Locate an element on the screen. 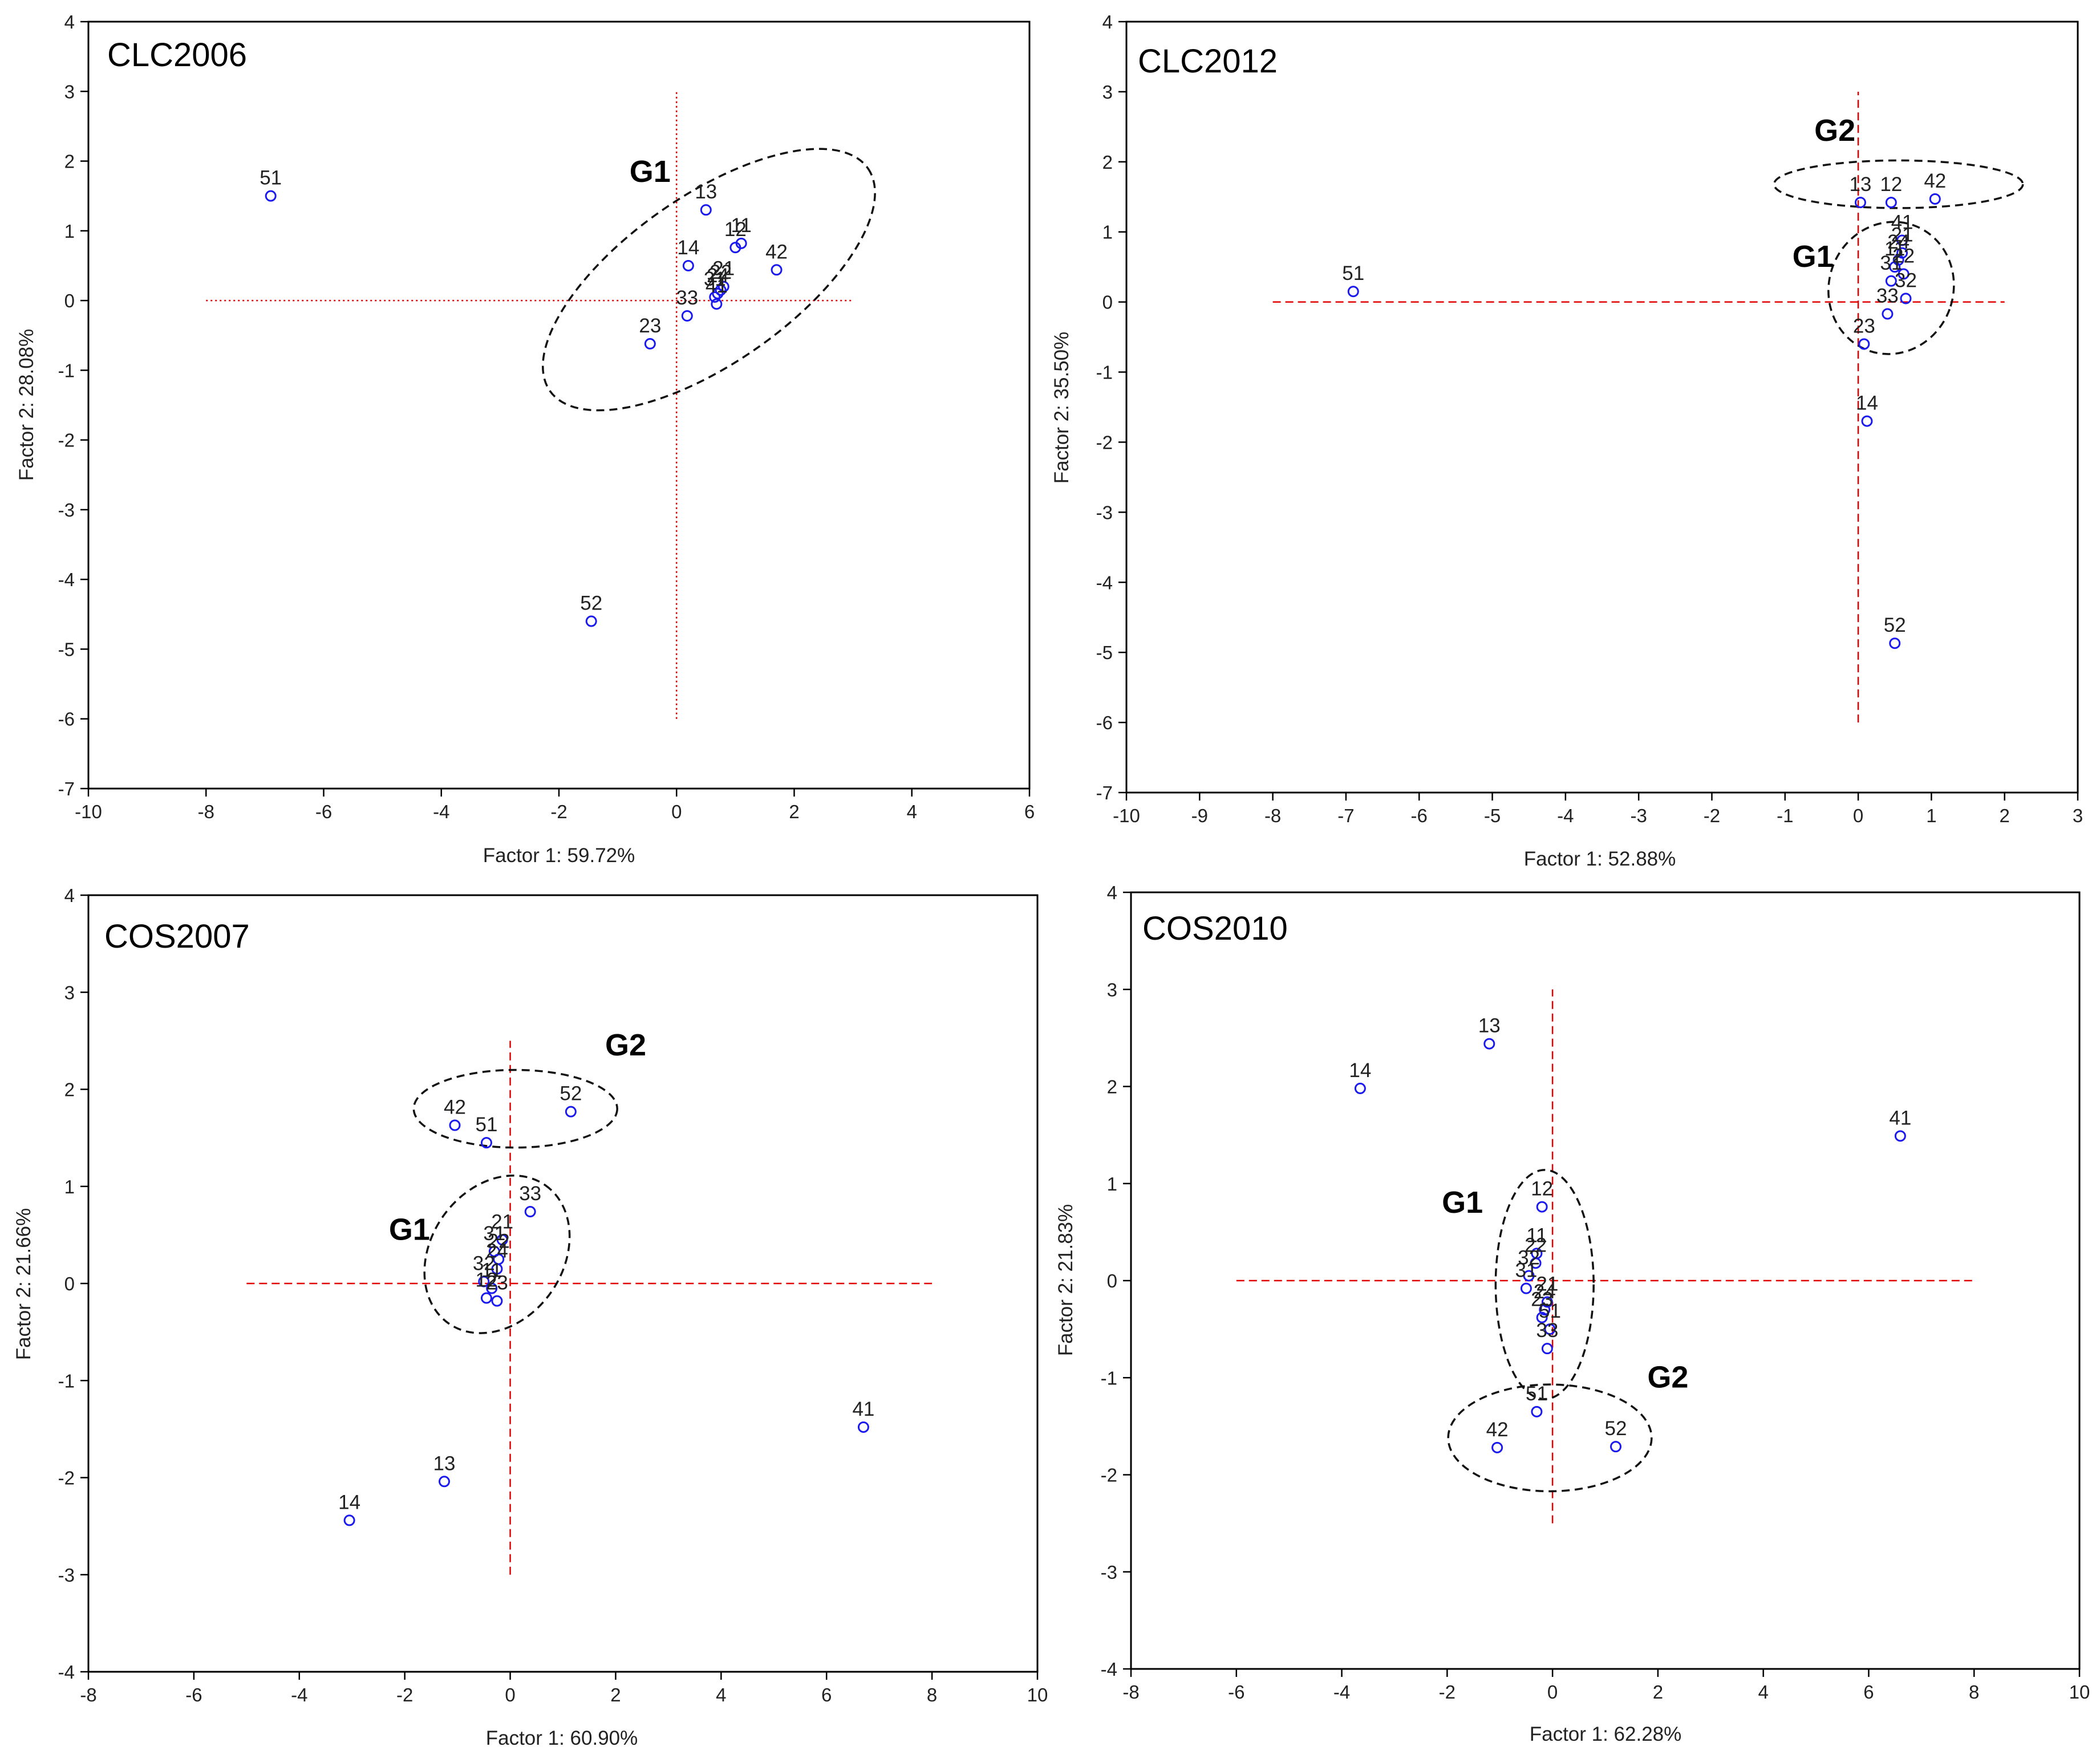 The height and width of the screenshot is (1763, 2100). x-tick-label: 10 is located at coordinates (2079, 1692).